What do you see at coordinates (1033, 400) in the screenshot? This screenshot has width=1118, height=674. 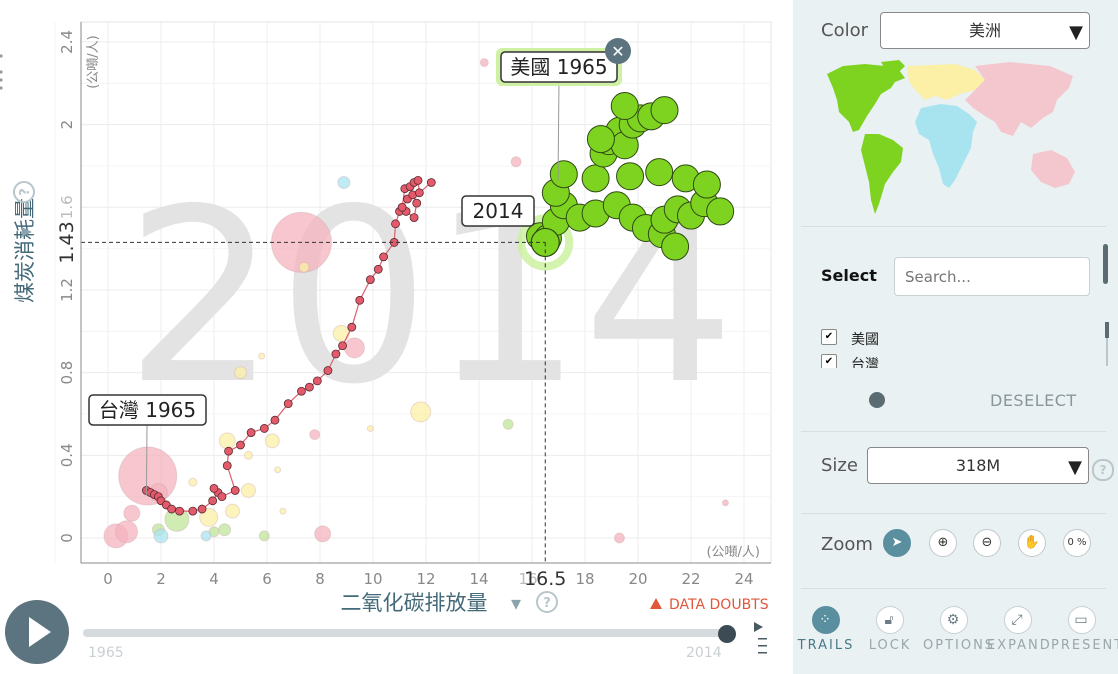 I see `deselect-button: DESELECT` at bounding box center [1033, 400].